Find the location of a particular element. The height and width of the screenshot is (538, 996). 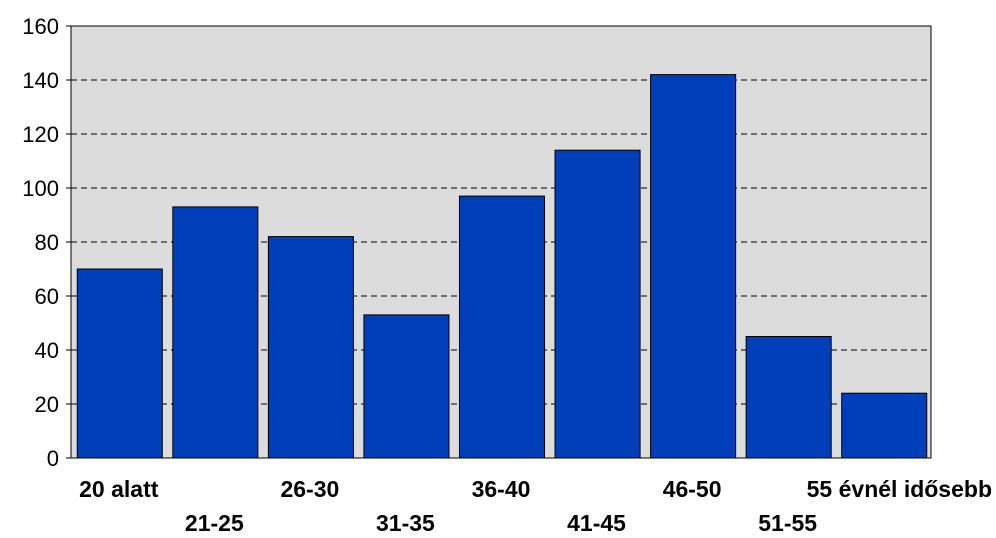

x-tick-label: 21-25 is located at coordinates (214, 521).